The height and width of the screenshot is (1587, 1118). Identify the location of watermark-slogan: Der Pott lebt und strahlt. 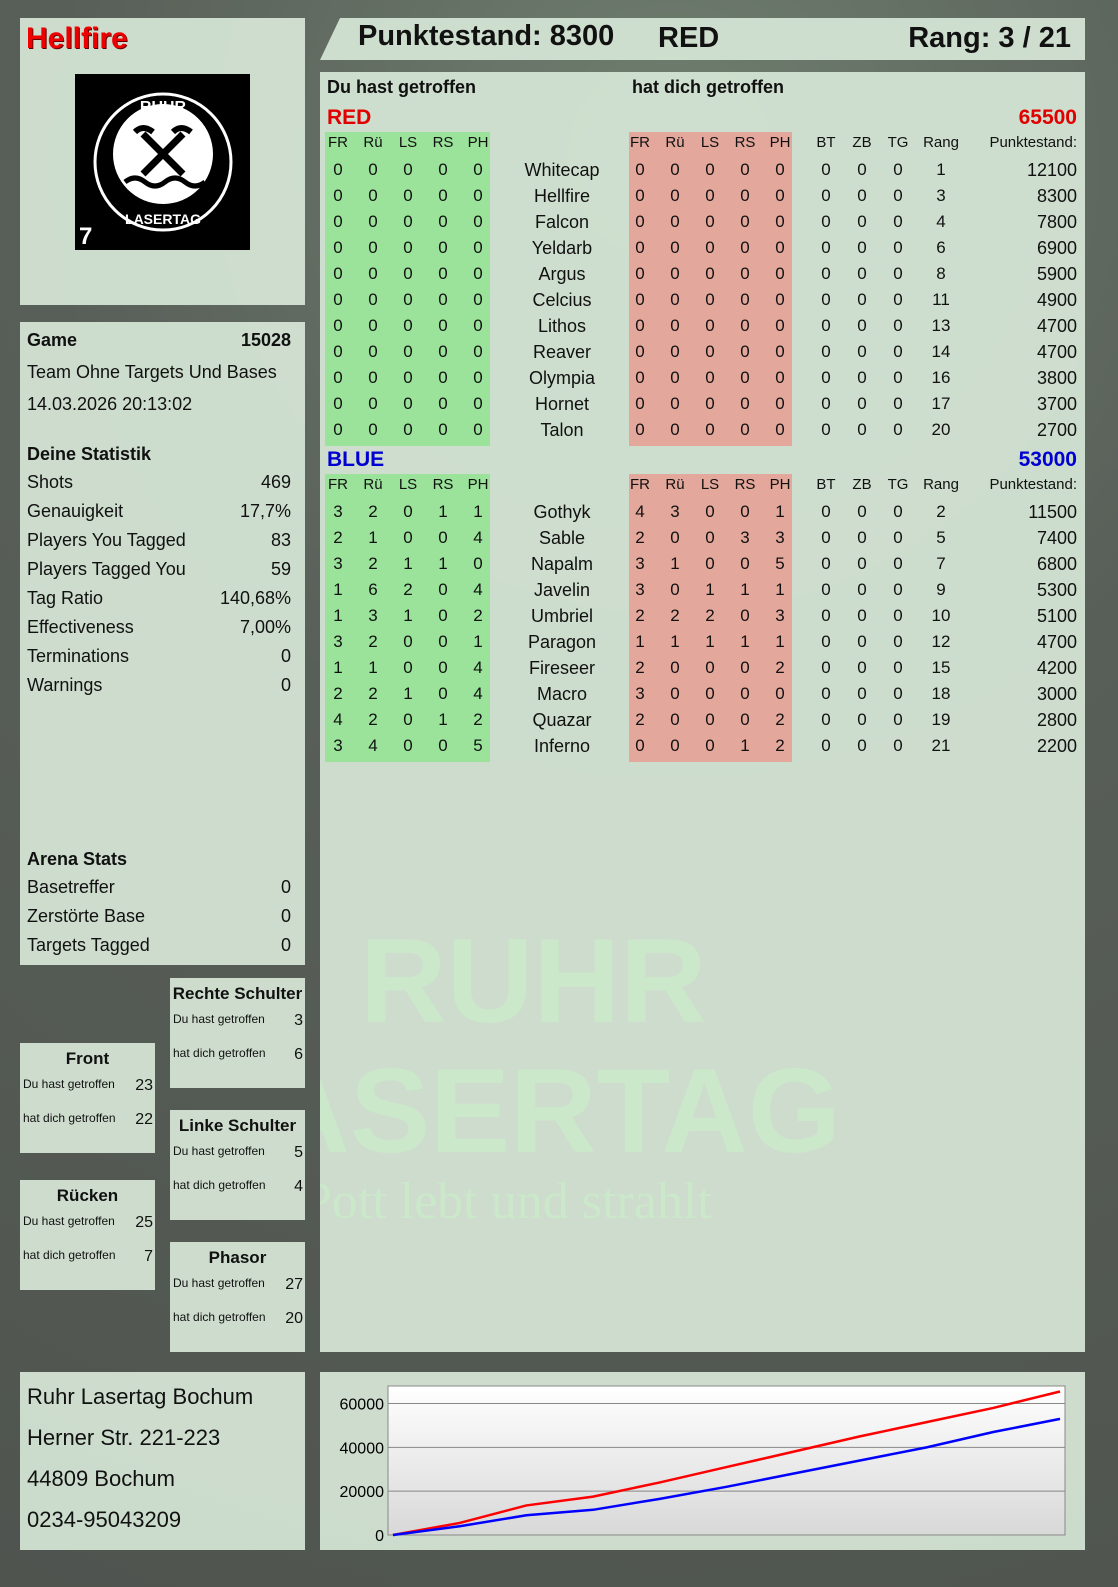
(516, 1201).